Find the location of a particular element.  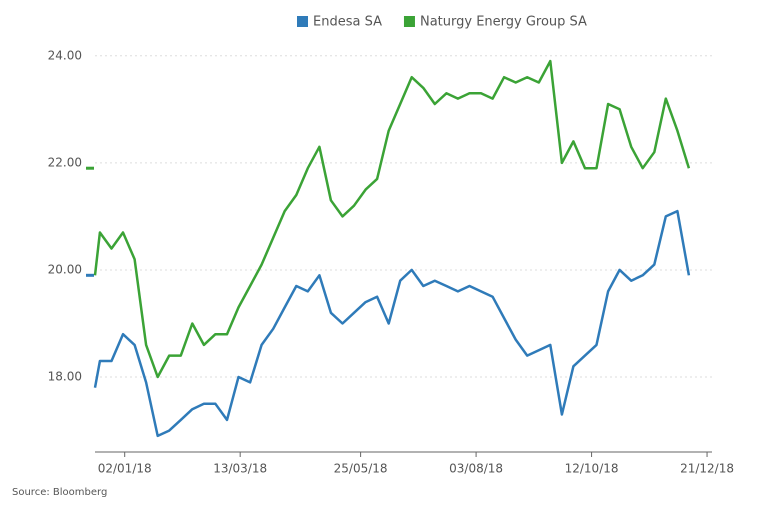

x-tick-label: 02/01/18 is located at coordinates (125, 469).